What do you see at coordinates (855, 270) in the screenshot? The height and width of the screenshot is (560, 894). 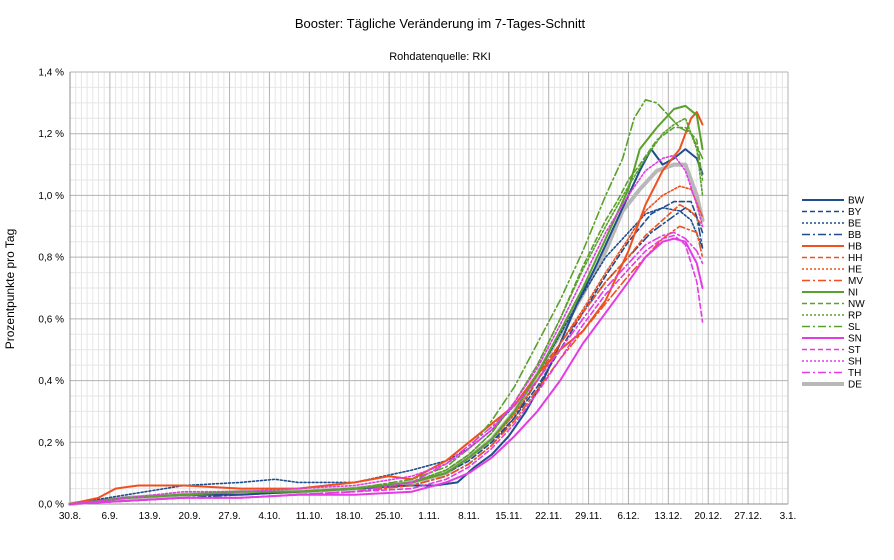 I see `legend-label: HE` at bounding box center [855, 270].